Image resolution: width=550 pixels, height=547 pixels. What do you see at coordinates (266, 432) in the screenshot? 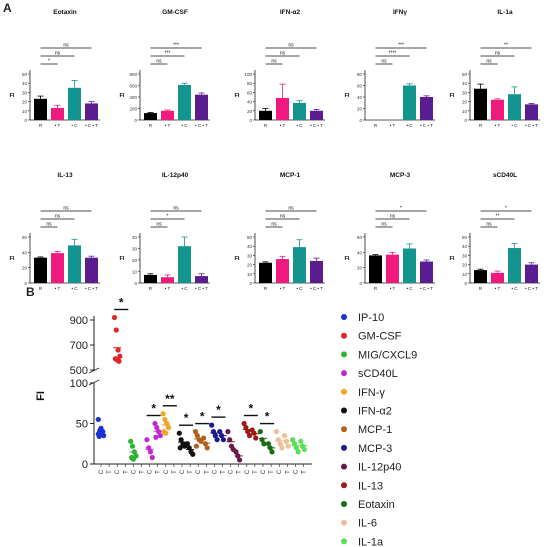
I see `series-10: *` at bounding box center [266, 432].